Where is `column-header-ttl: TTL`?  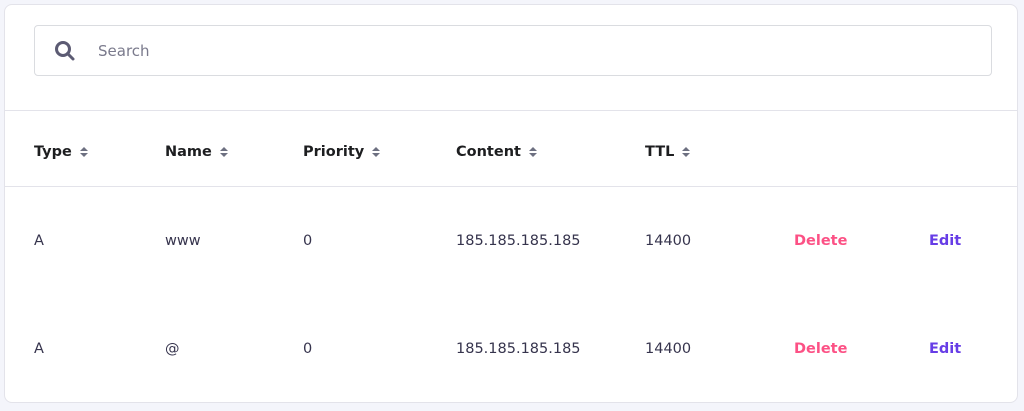 column-header-ttl: TTL is located at coordinates (668, 152).